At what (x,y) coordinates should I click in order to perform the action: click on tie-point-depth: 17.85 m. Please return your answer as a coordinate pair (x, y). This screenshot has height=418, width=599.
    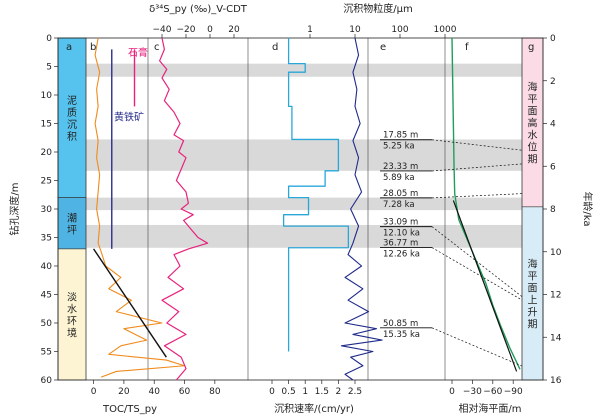
    Looking at the image, I should click on (400, 136).